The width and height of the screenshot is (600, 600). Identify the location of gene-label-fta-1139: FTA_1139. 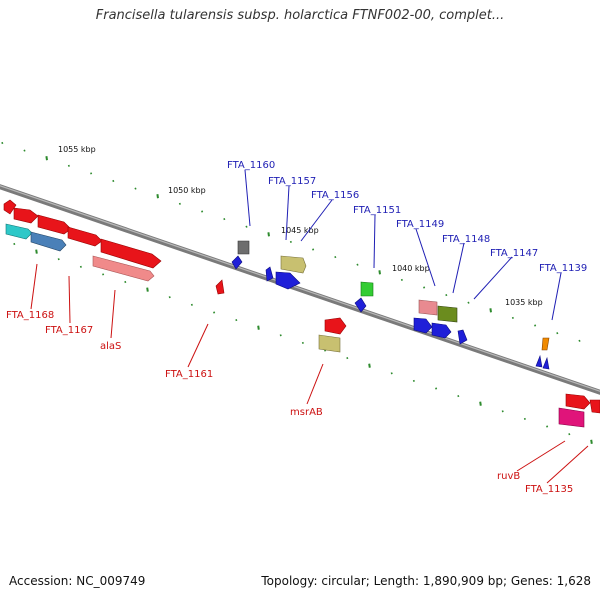
(563, 268).